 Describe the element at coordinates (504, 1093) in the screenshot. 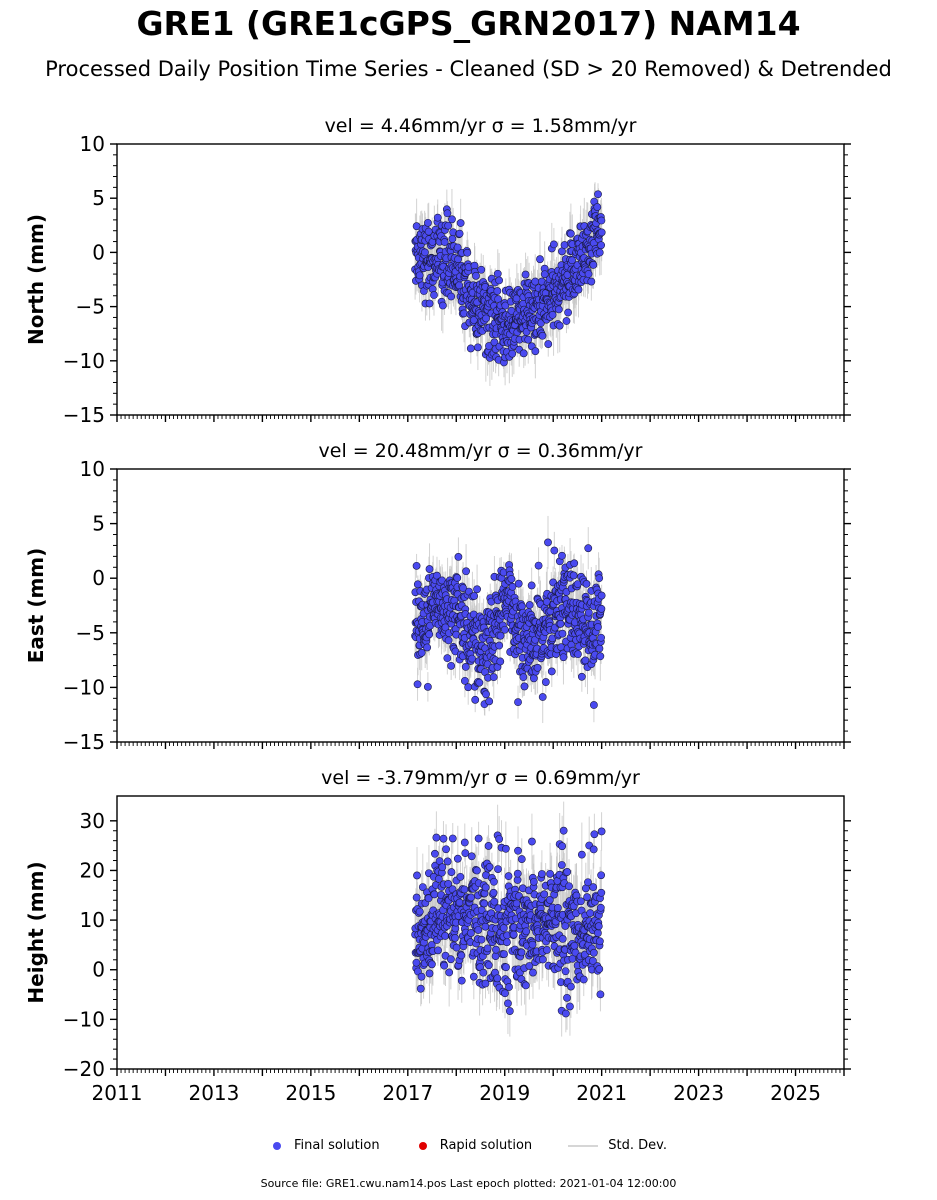

I see `x-tick-label: 2019` at that location.